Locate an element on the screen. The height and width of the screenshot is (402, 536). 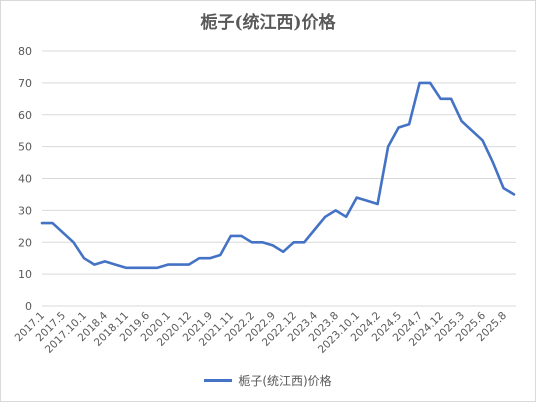
y-tick-label: 80 is located at coordinates (25, 51).